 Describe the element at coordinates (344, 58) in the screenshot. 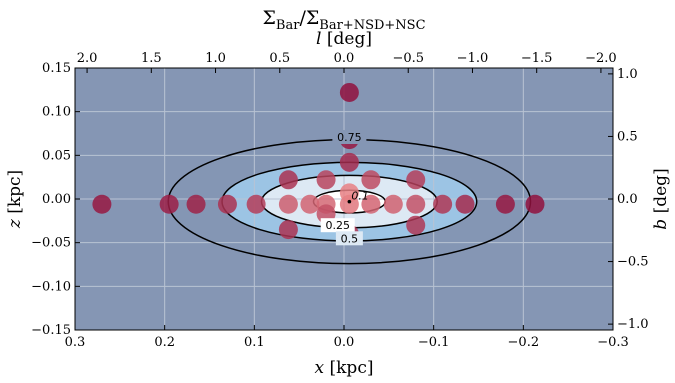

I see `top-x-tick-label: 0.0` at that location.